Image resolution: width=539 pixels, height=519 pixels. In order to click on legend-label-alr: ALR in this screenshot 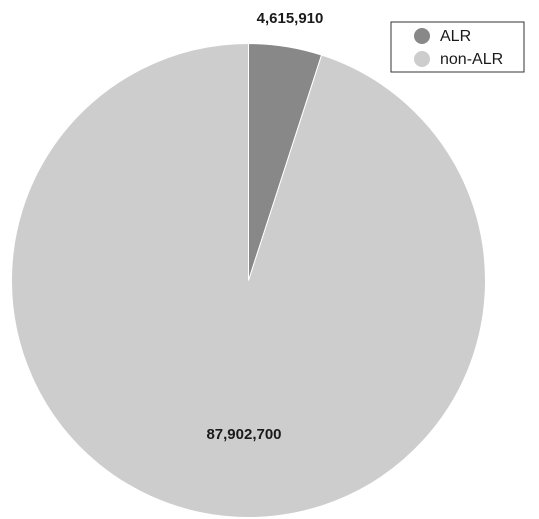, I will do `click(455, 36)`.